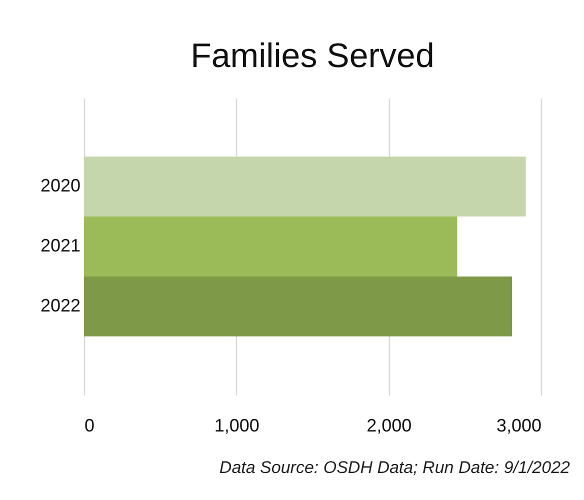 The height and width of the screenshot is (500, 584). I want to click on y-tick-label: 2021, so click(60, 246).